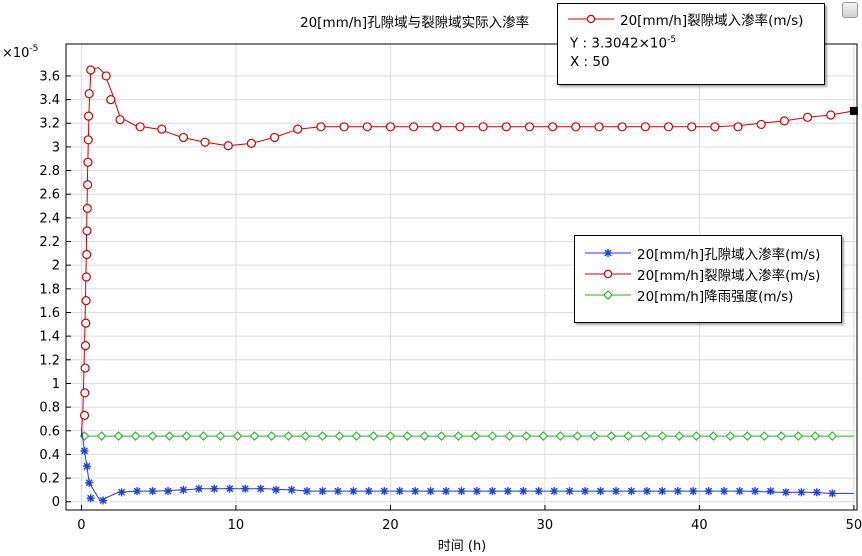 This screenshot has height=556, width=862. What do you see at coordinates (850, 10) in the screenshot?
I see `window-corner-icon` at bounding box center [850, 10].